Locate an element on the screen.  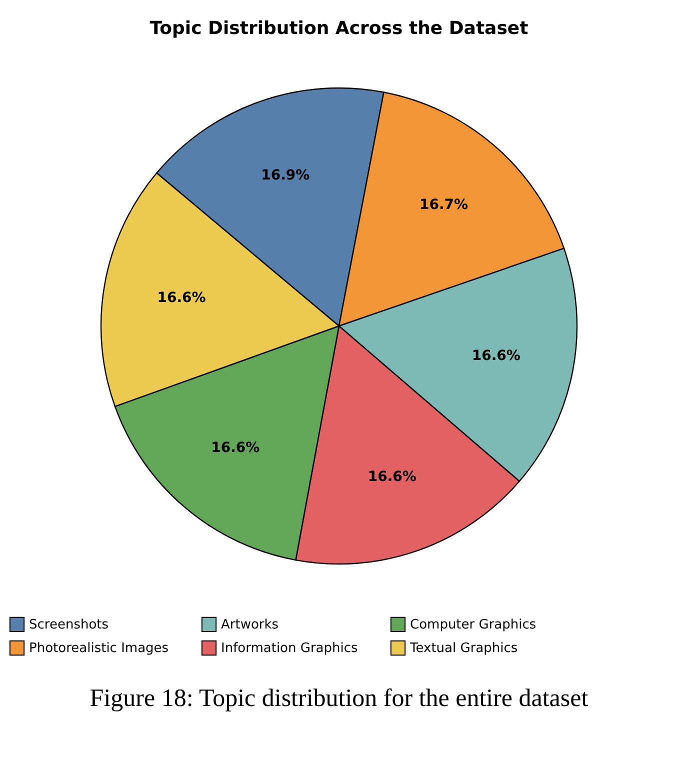
legend-label: Information Graphics is located at coordinates (289, 648).